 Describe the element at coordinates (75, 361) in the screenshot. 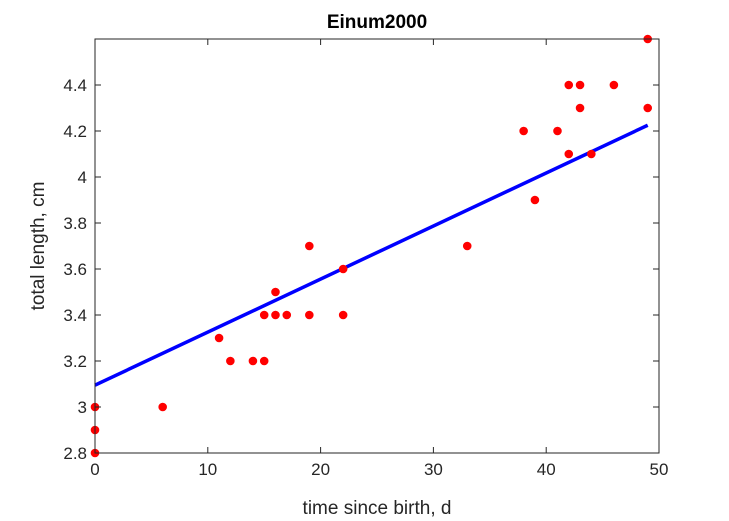

I see `y-tick-label: 3.2` at that location.